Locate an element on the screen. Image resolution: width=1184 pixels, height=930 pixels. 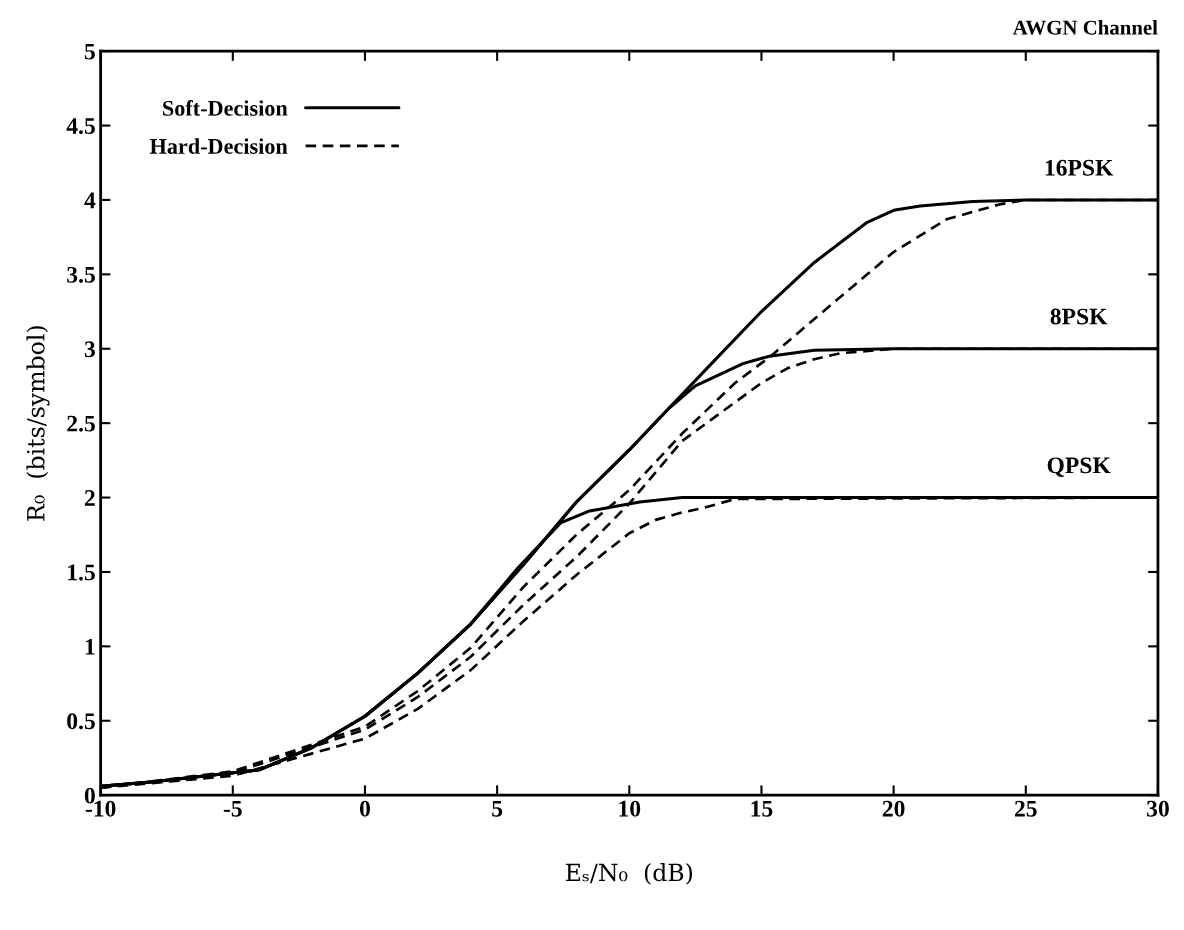
y-tick-label: 2.5 is located at coordinates (81, 423).